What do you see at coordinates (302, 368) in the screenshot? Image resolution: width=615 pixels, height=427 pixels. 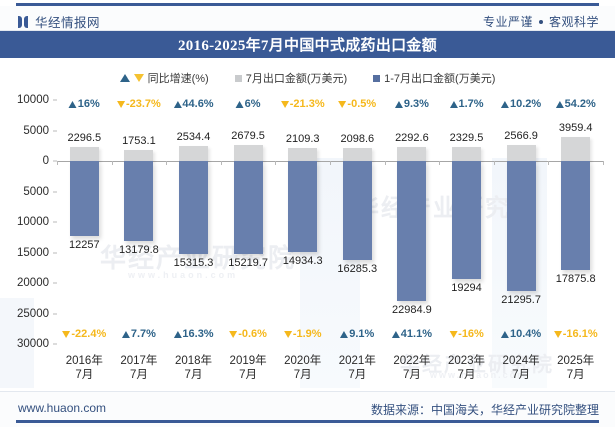 I see `x-axis-label: 2020年 7月` at bounding box center [302, 368].